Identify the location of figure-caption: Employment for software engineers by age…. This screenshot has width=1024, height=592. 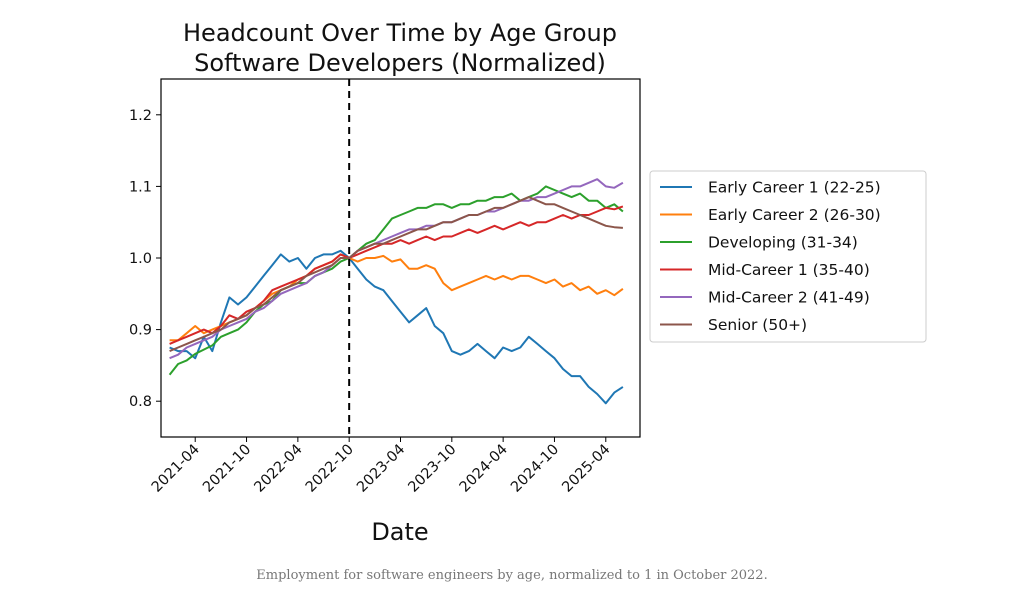
(512, 575).